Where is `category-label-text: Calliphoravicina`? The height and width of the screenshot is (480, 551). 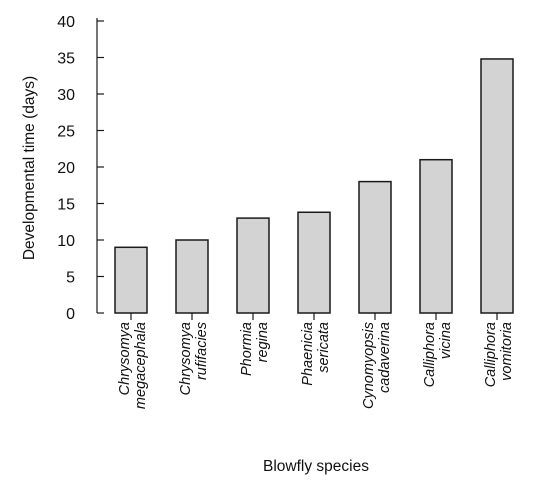
category-label-text: Calliphoravicina is located at coordinates (438, 354).